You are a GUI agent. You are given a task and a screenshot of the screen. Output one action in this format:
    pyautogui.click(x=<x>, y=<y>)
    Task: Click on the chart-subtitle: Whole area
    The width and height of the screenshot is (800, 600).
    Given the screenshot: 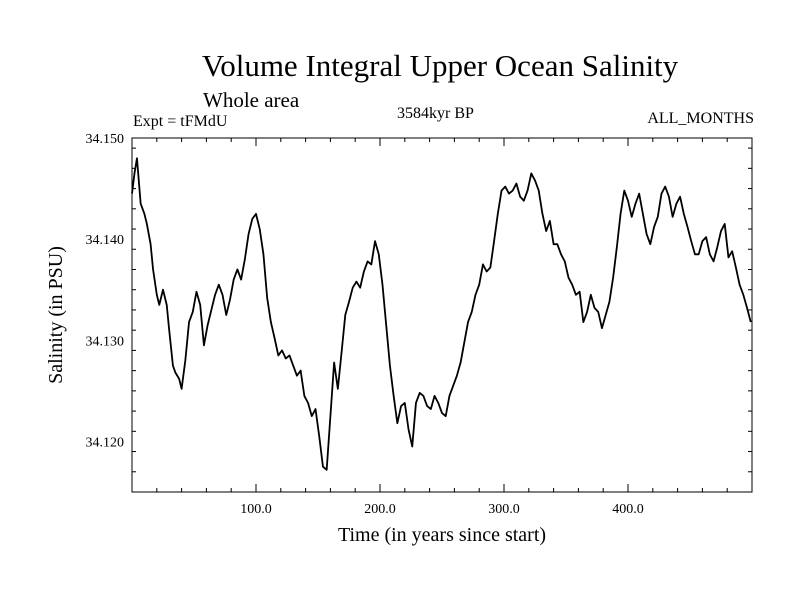 What is the action you would take?
    pyautogui.click(x=251, y=100)
    